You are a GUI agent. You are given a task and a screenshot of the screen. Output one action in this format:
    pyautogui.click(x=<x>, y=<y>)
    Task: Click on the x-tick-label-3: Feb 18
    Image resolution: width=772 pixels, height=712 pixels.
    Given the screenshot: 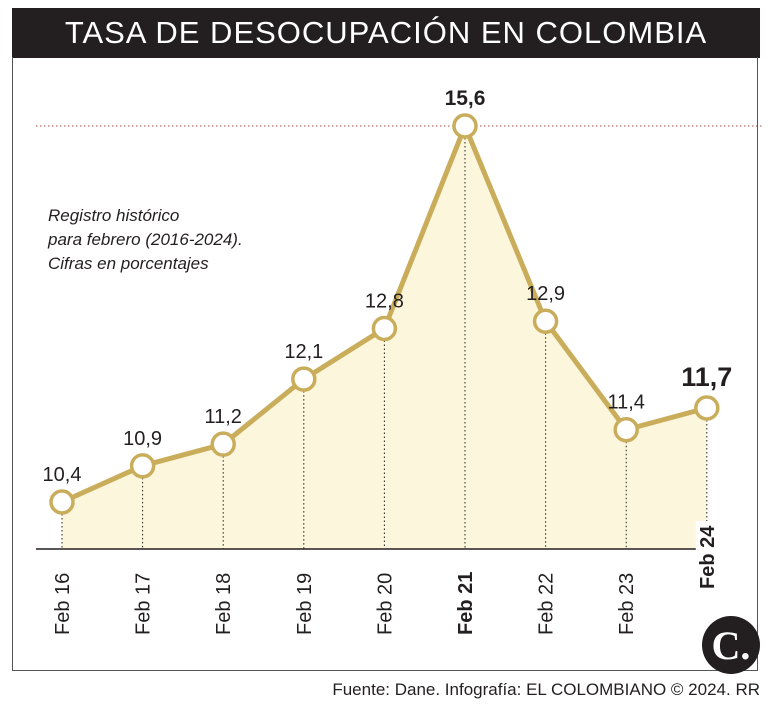 What is the action you would take?
    pyautogui.click(x=224, y=604)
    